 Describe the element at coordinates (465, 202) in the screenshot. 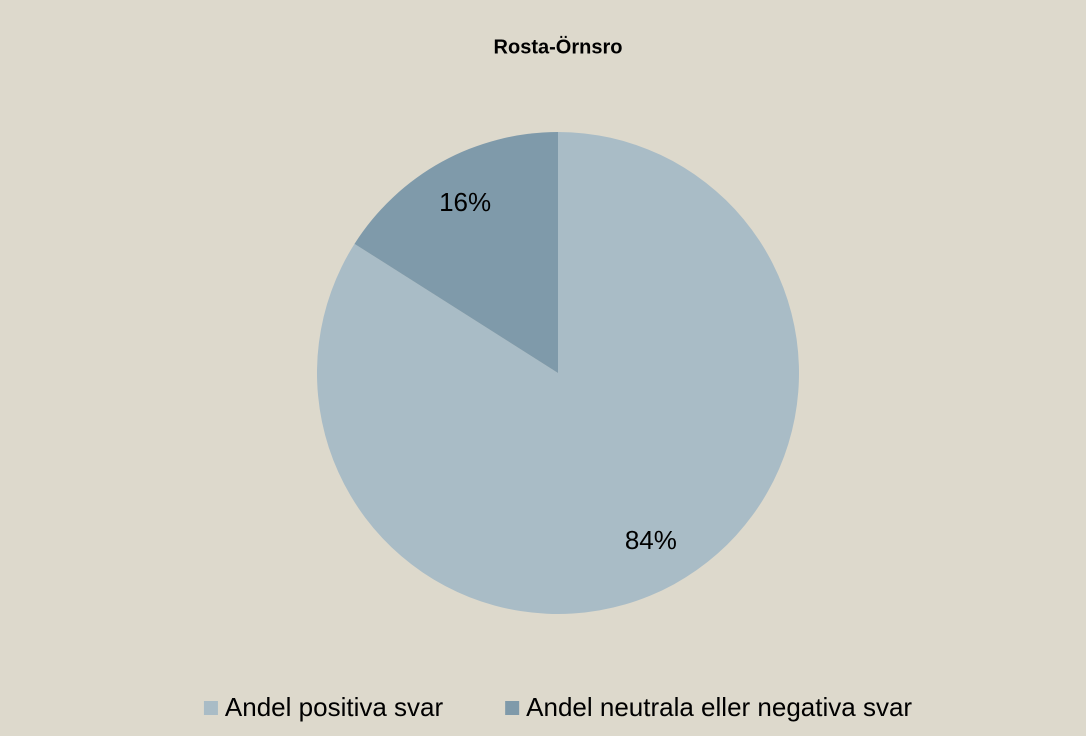

I see `data-label: 16%` at that location.